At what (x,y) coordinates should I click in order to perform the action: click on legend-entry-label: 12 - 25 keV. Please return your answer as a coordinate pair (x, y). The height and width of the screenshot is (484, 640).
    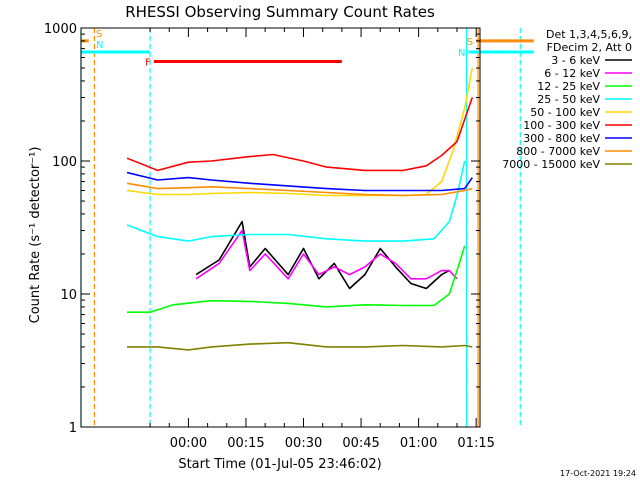
    Looking at the image, I should click on (568, 86).